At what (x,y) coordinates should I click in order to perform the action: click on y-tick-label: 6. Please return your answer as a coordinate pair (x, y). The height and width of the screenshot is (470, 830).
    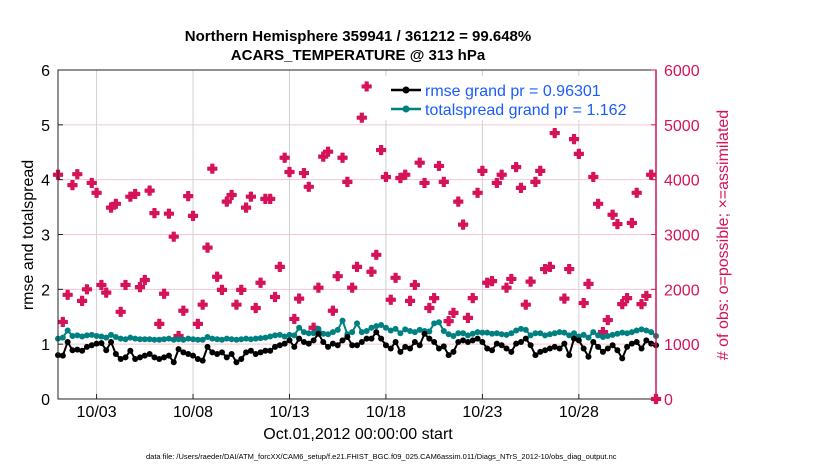
    Looking at the image, I should click on (45, 71).